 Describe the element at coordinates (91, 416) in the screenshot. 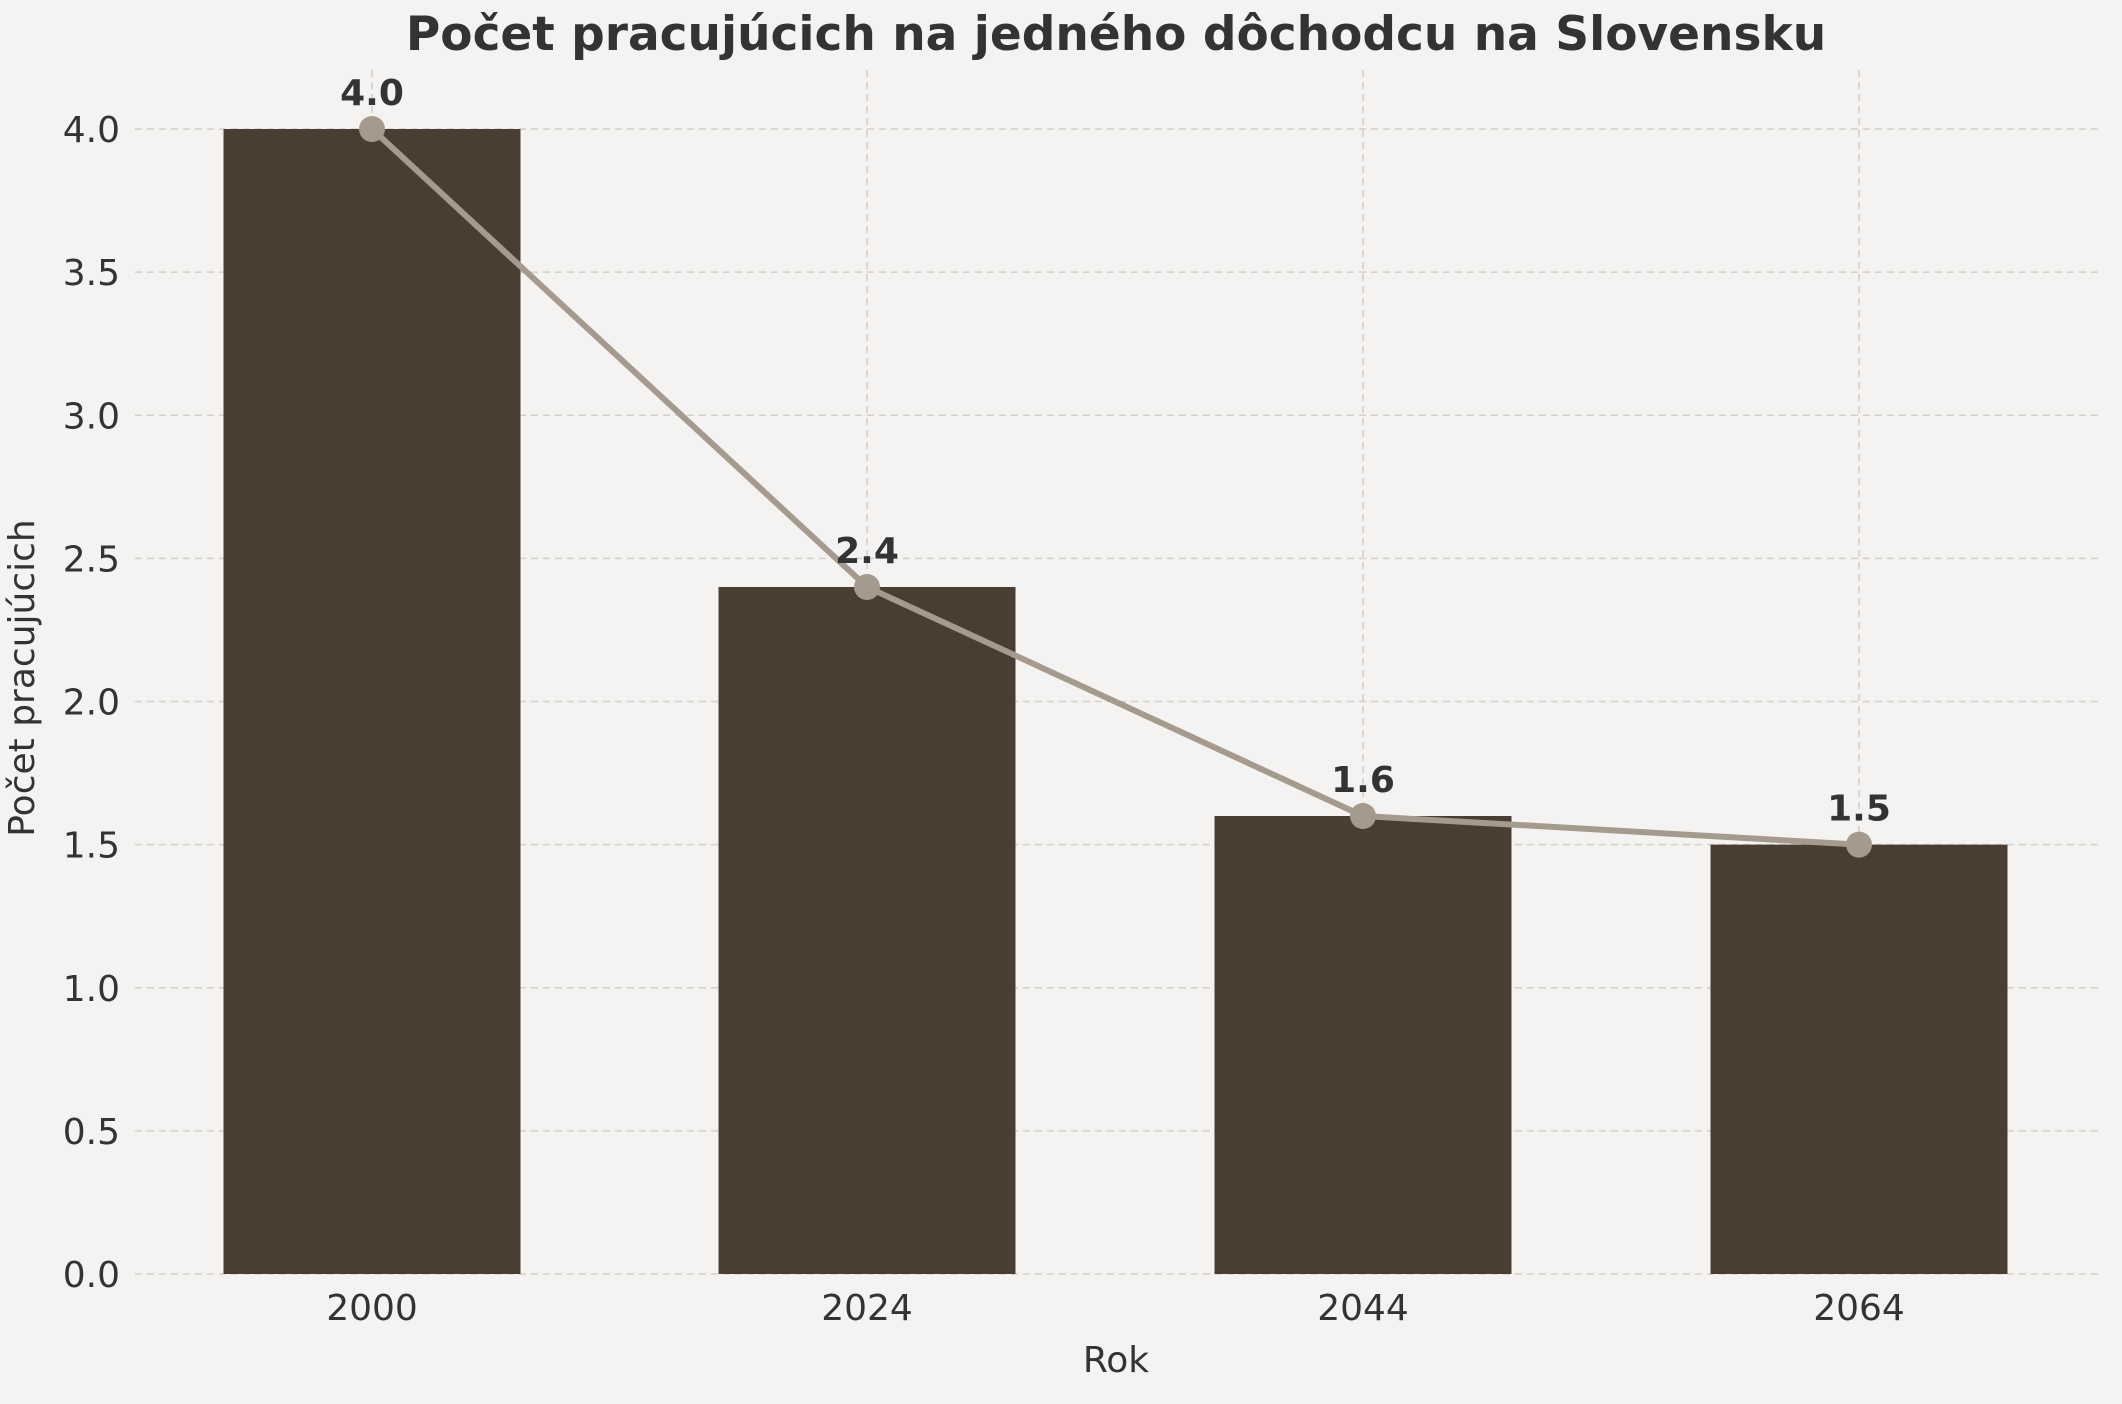

I see `y-tick-label: 3.0` at that location.